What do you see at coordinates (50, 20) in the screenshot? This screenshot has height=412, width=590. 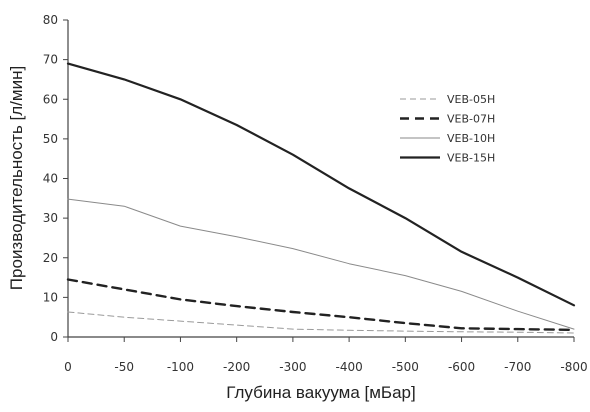 I see `y-tick-label: 80` at bounding box center [50, 20].